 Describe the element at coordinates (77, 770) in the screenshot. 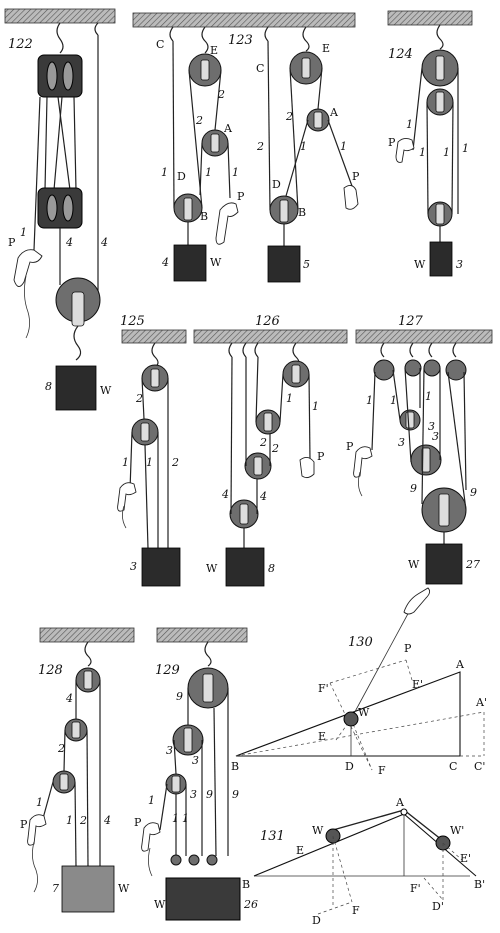

I see `figure-128: 128 7 W P 1 2 4 1 2 4` at that location.